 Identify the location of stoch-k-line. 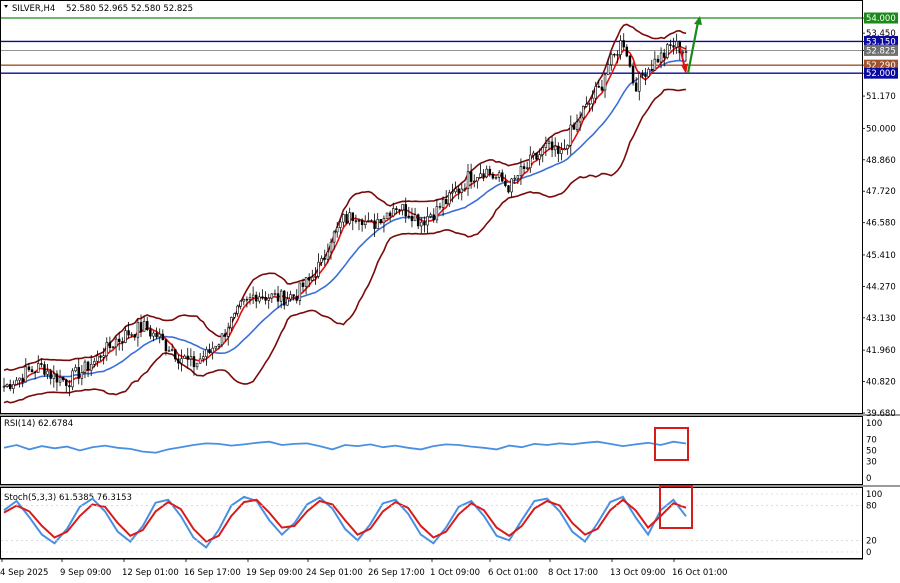
(345, 522).